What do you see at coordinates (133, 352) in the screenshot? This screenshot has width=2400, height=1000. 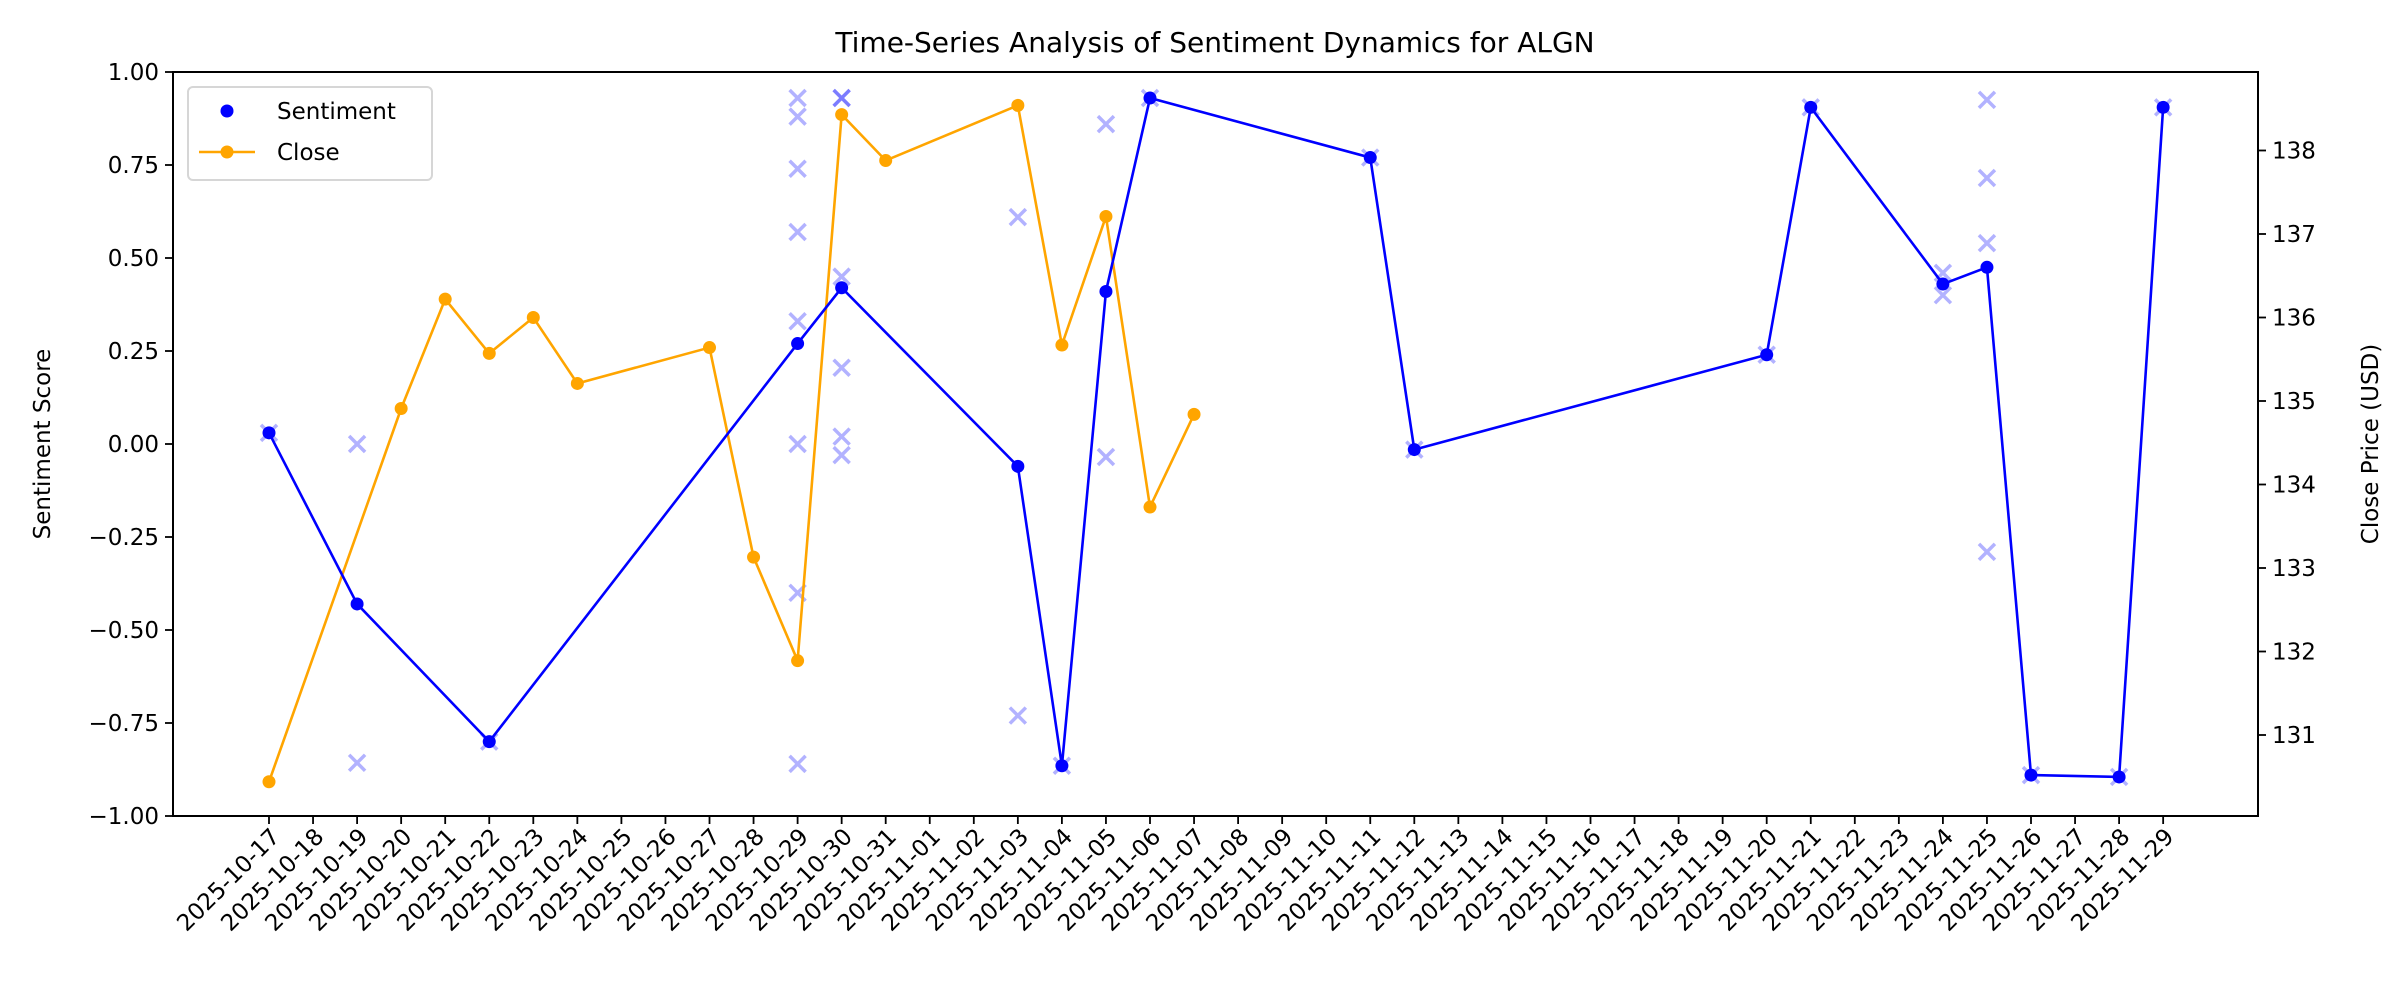 I see `y-tick-label: 0.25` at bounding box center [133, 352].